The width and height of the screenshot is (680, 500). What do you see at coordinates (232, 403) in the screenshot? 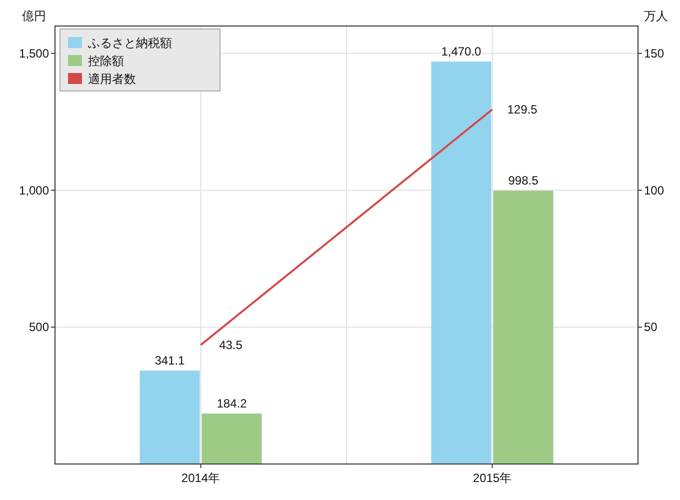
I see `data-label: 184.2` at bounding box center [232, 403].